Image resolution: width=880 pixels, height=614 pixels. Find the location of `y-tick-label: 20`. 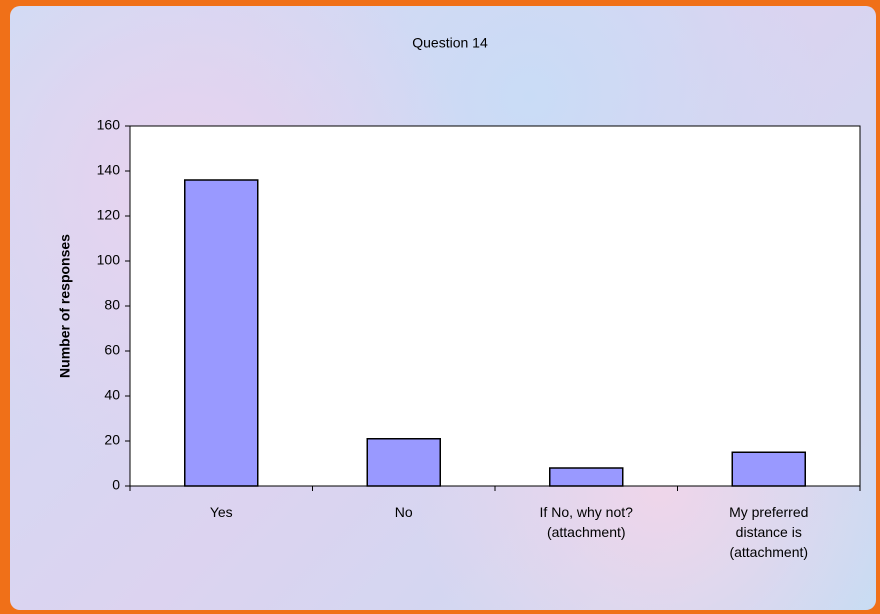

y-tick-label: 20 is located at coordinates (112, 440).